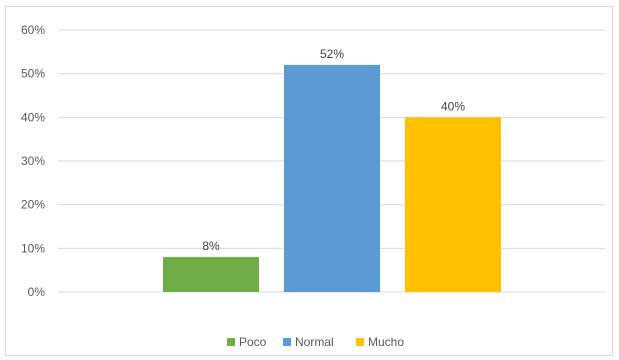 This screenshot has width=619, height=360. I want to click on legend: Poco Normal Mucho, so click(315, 342).